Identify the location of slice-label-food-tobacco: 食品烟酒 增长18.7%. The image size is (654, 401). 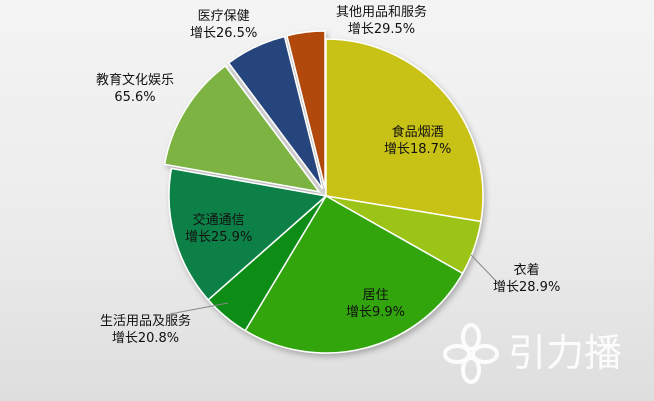
(417, 141).